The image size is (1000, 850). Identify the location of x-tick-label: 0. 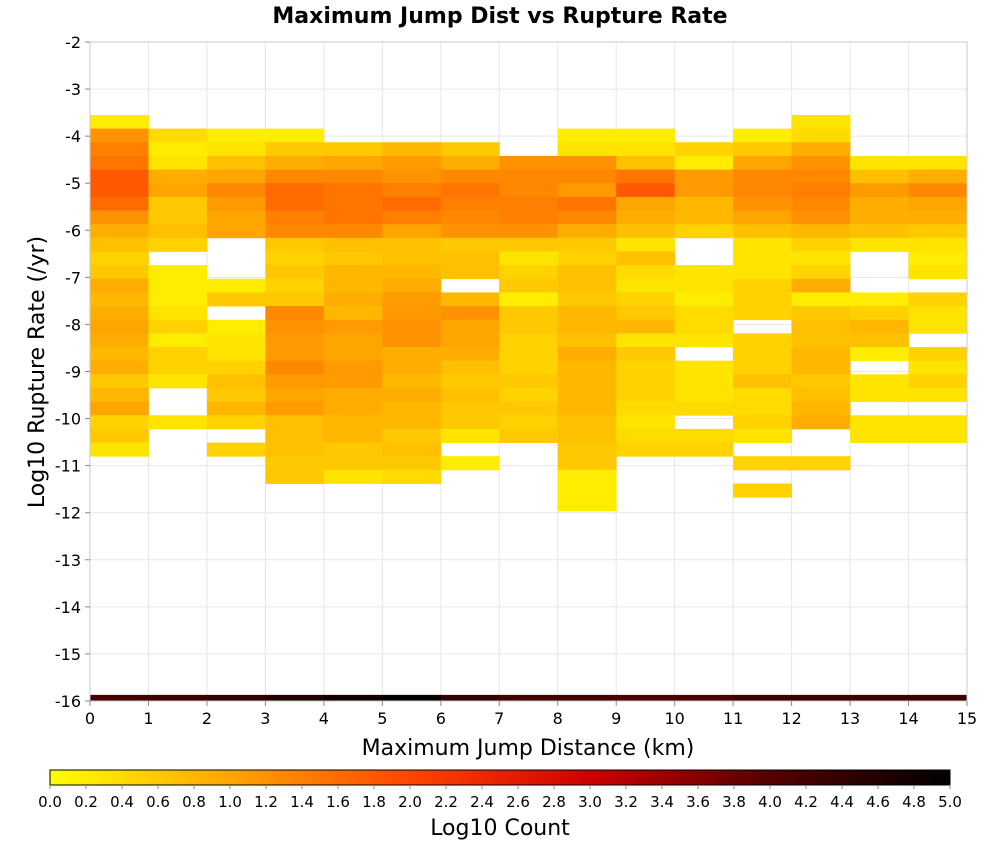
(90, 718).